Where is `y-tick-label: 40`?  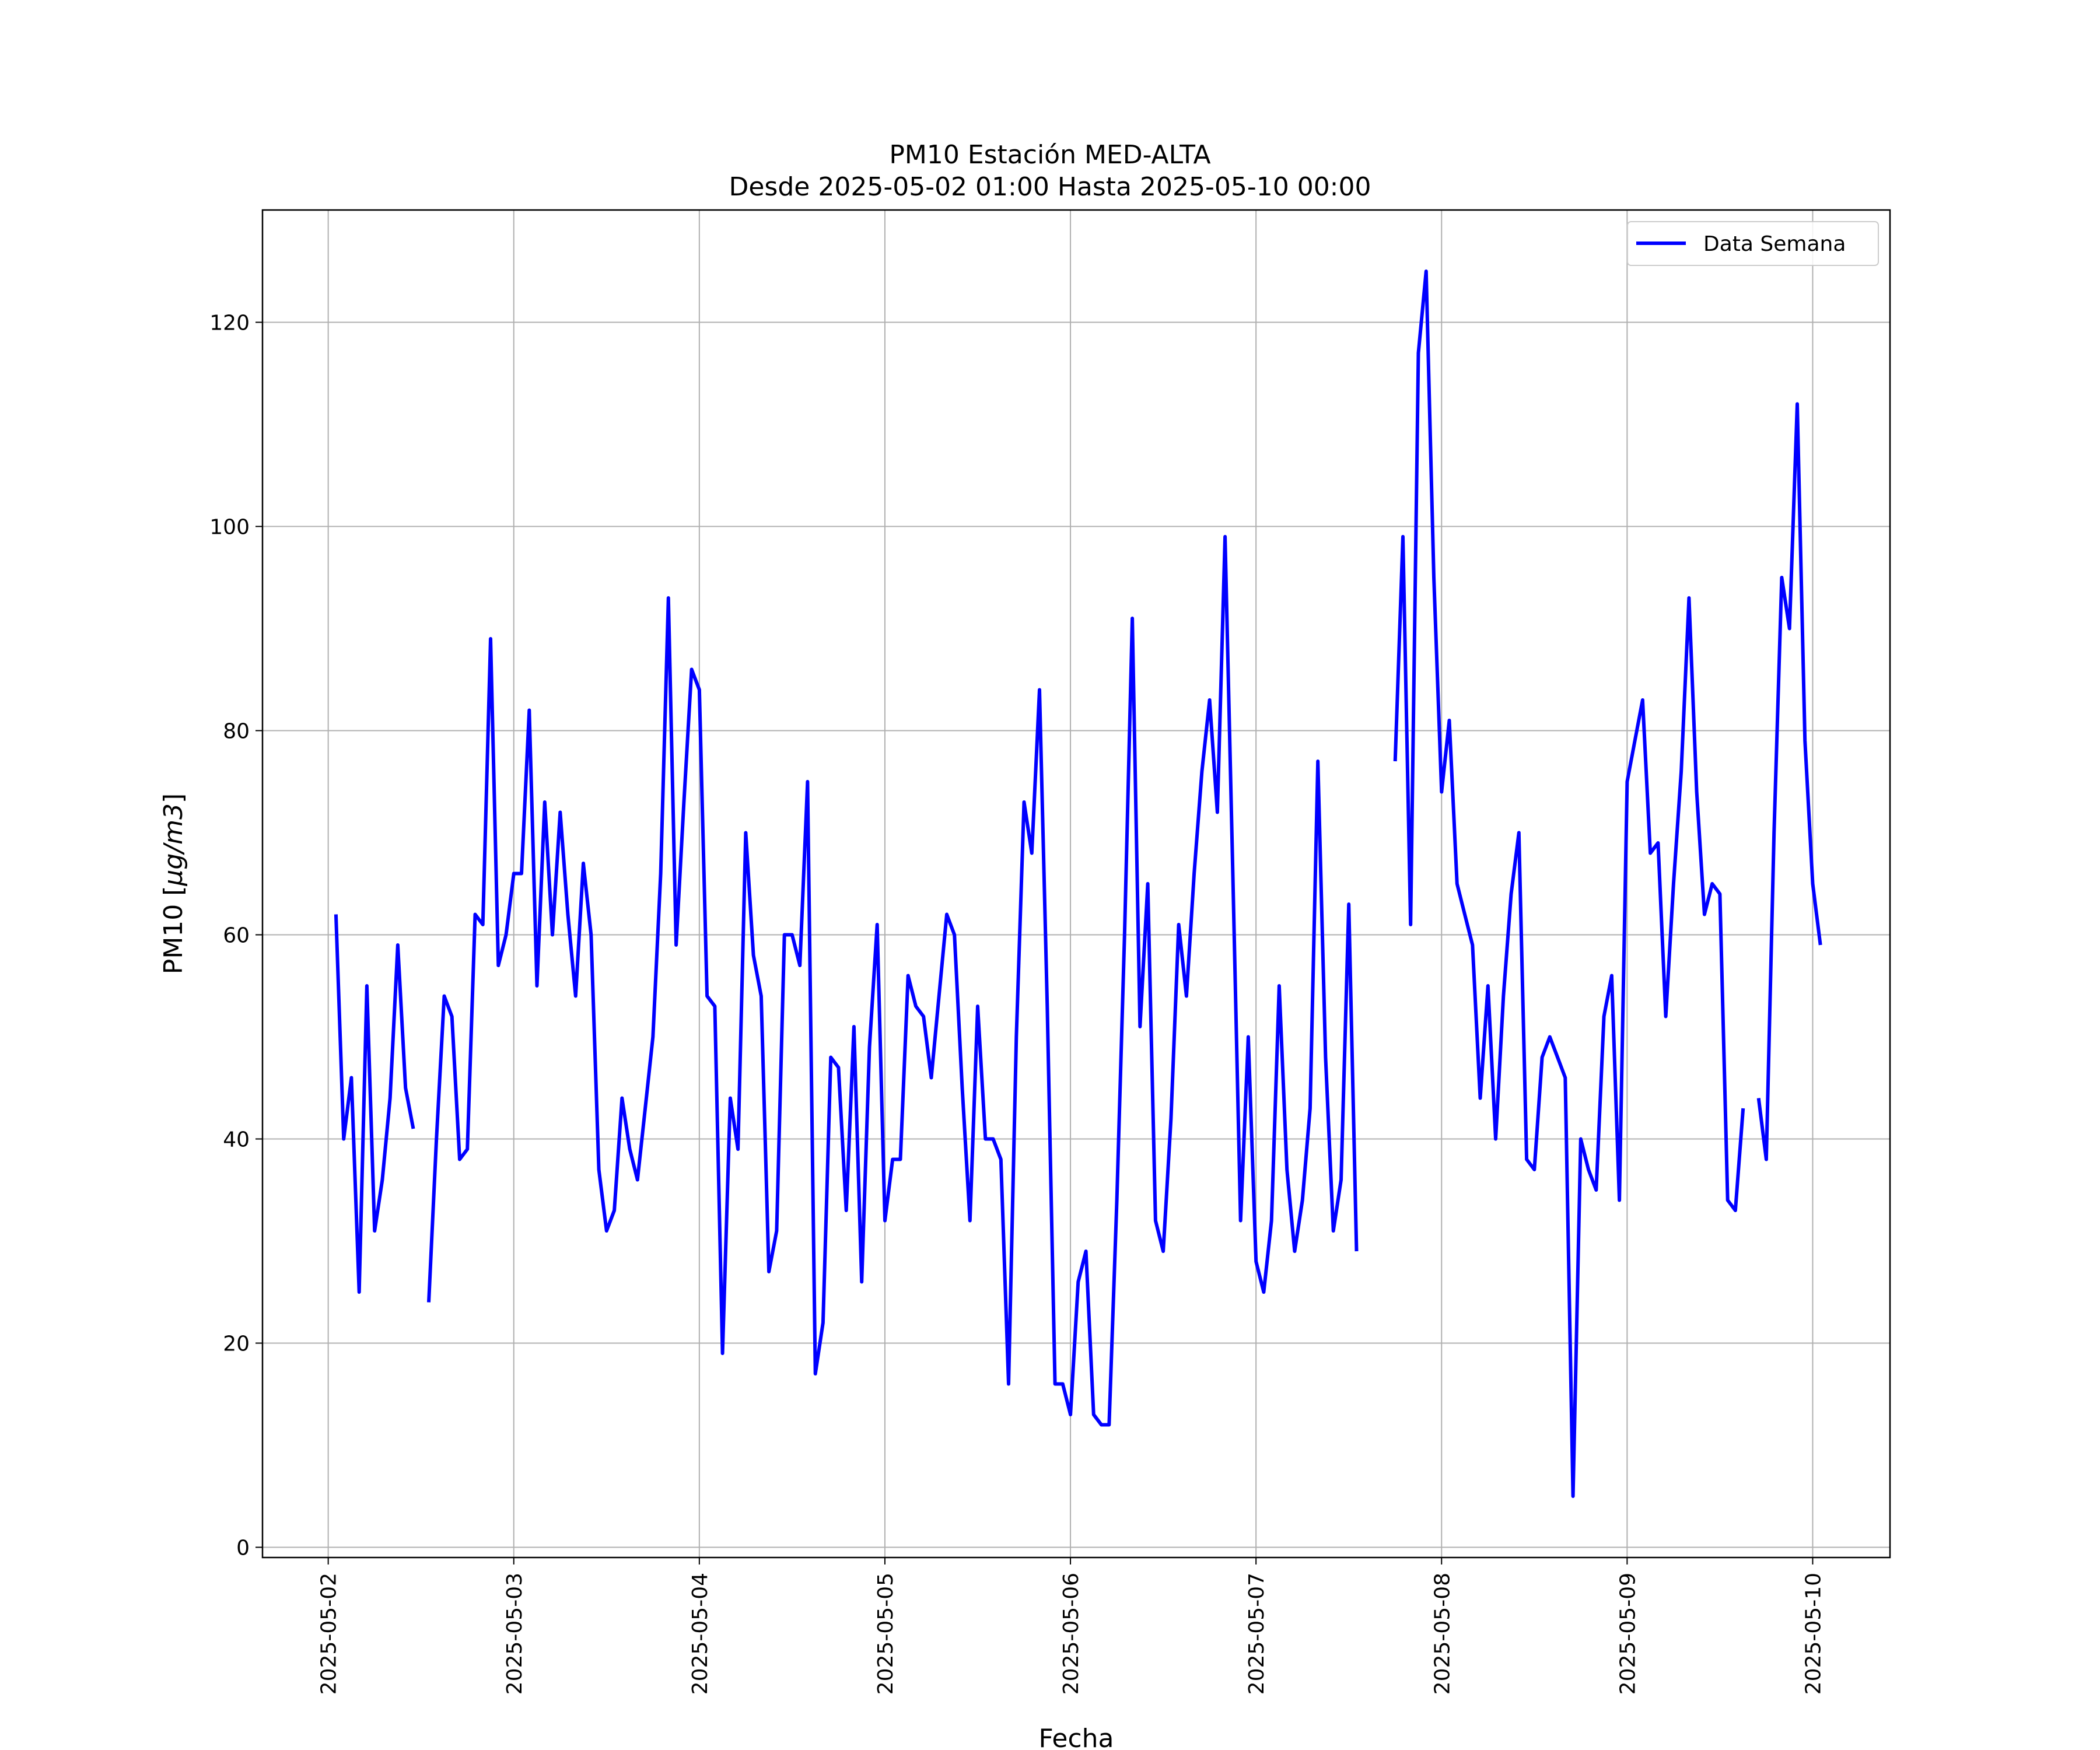
y-tick-label: 40 is located at coordinates (236, 1140).